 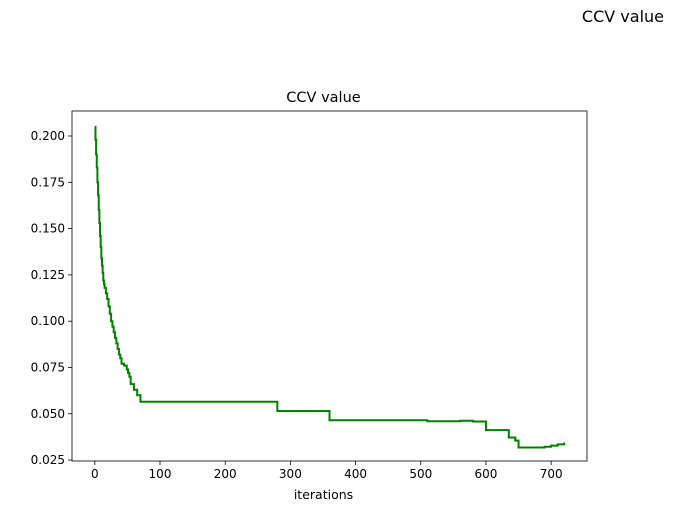 What do you see at coordinates (48, 182) in the screenshot?
I see `y-tick-label: 0.175` at bounding box center [48, 182].